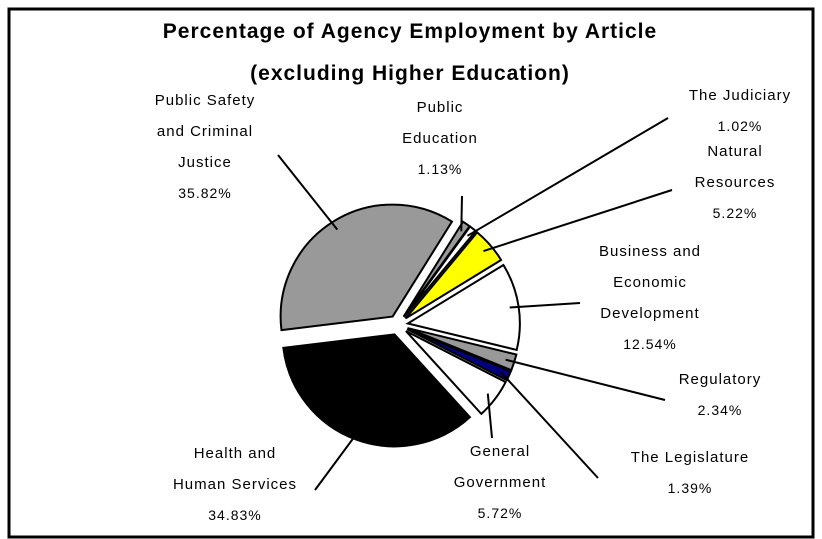  What do you see at coordinates (234, 515) in the screenshot?
I see `value-label: 34.83%` at bounding box center [234, 515].